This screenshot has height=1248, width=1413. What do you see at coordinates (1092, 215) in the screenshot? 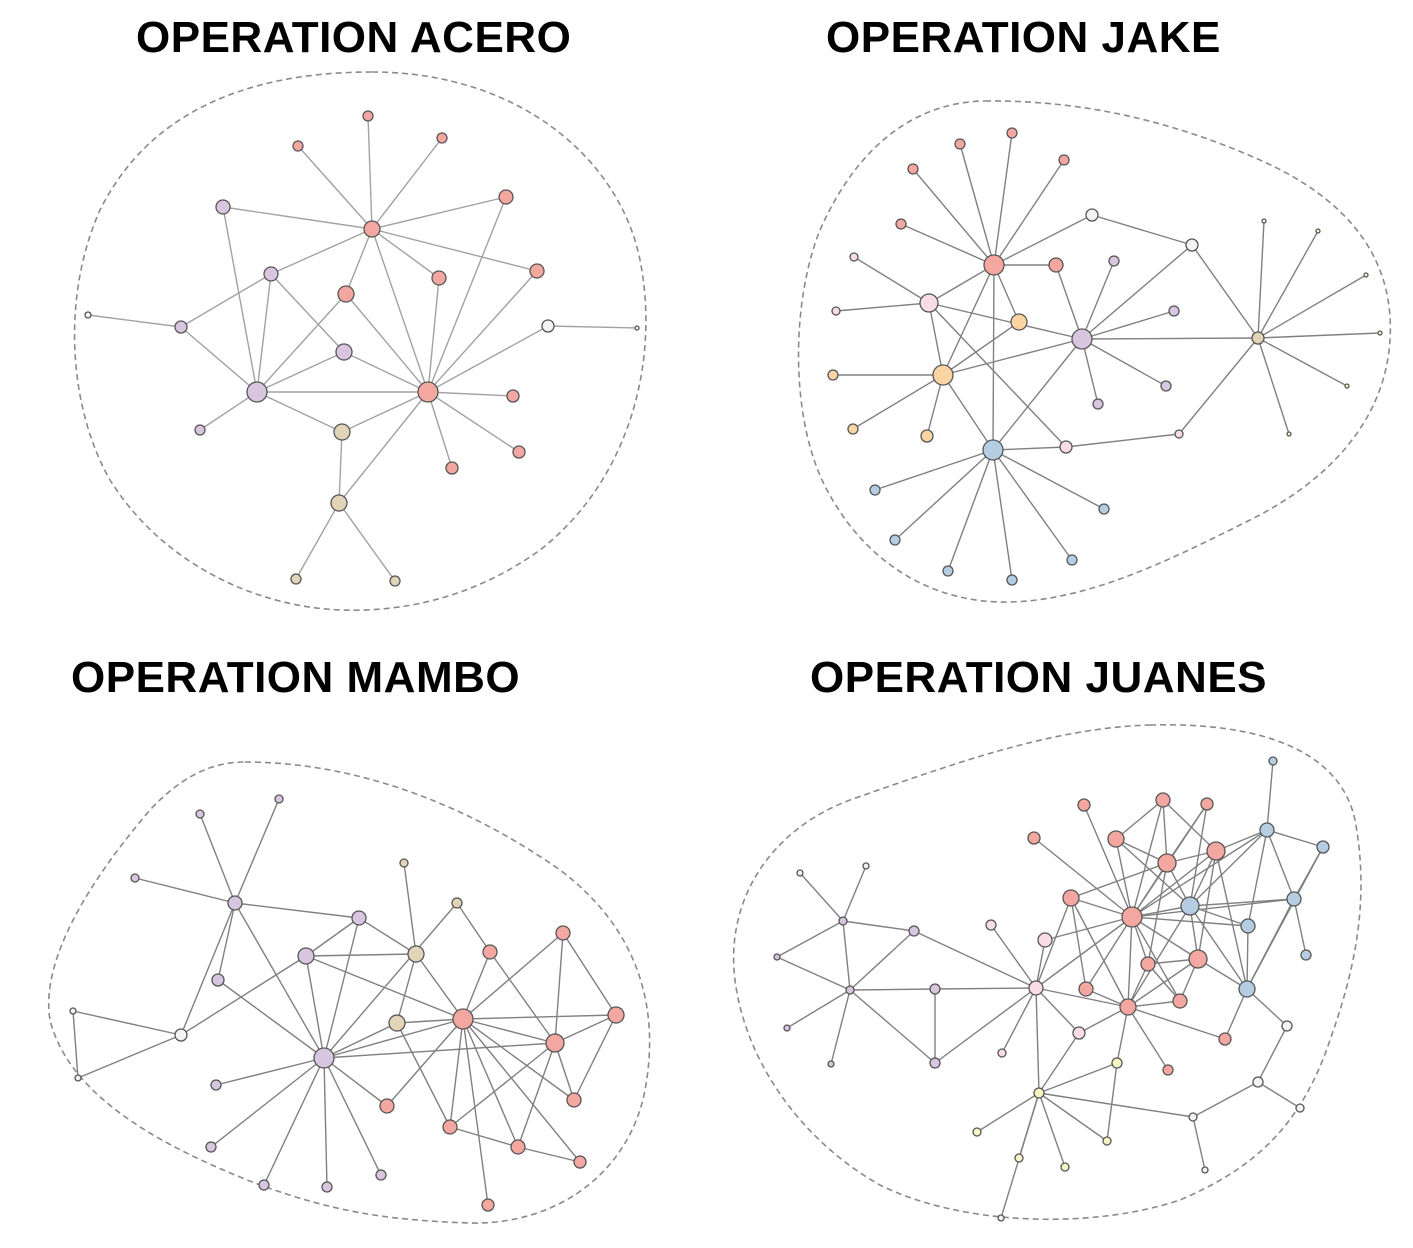
I see `node-white` at bounding box center [1092, 215].